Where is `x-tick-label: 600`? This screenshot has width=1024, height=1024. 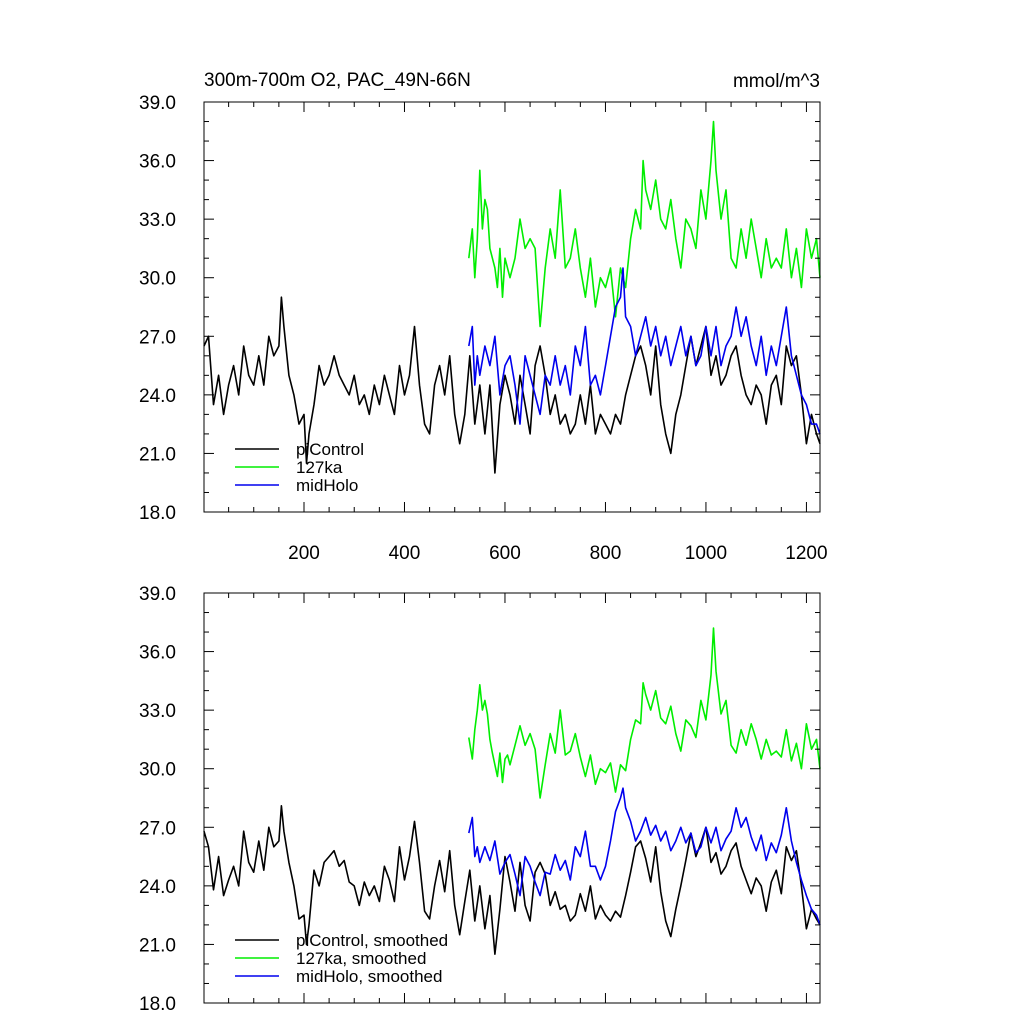
x-tick-label: 600 is located at coordinates (505, 553).